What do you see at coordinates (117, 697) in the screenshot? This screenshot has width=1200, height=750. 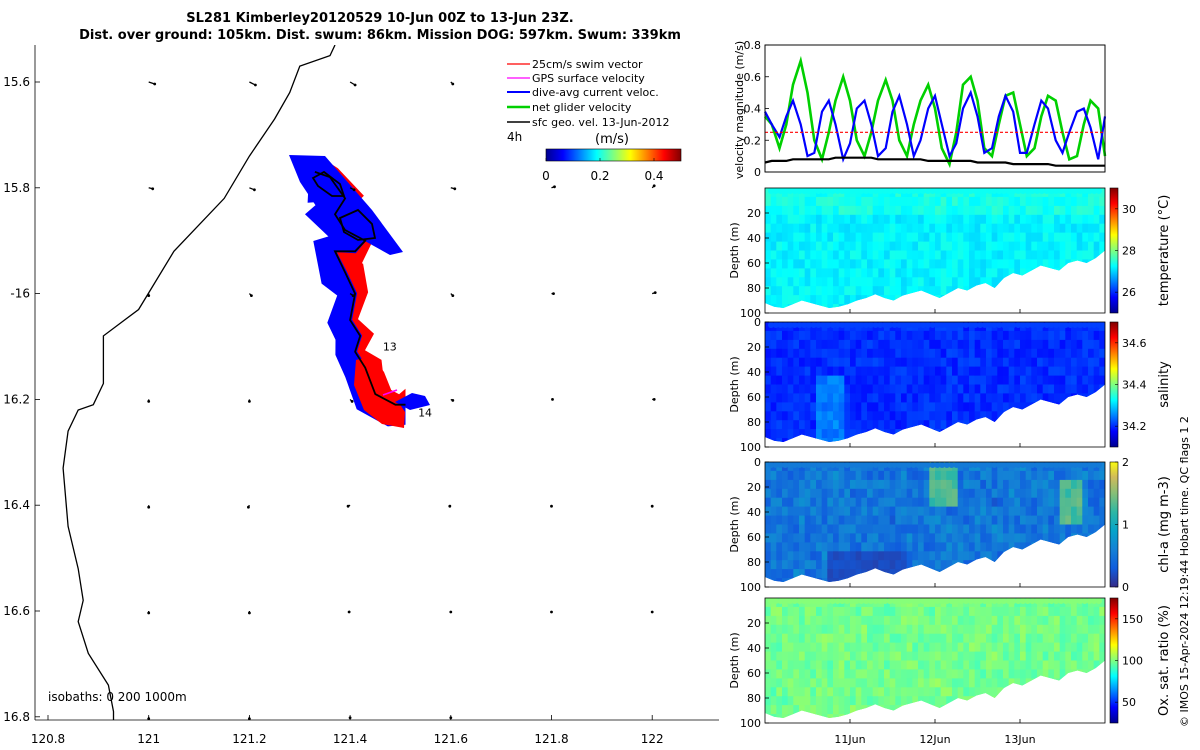 I see `isobaths-label: isobaths: 0 200 1000m` at bounding box center [117, 697].